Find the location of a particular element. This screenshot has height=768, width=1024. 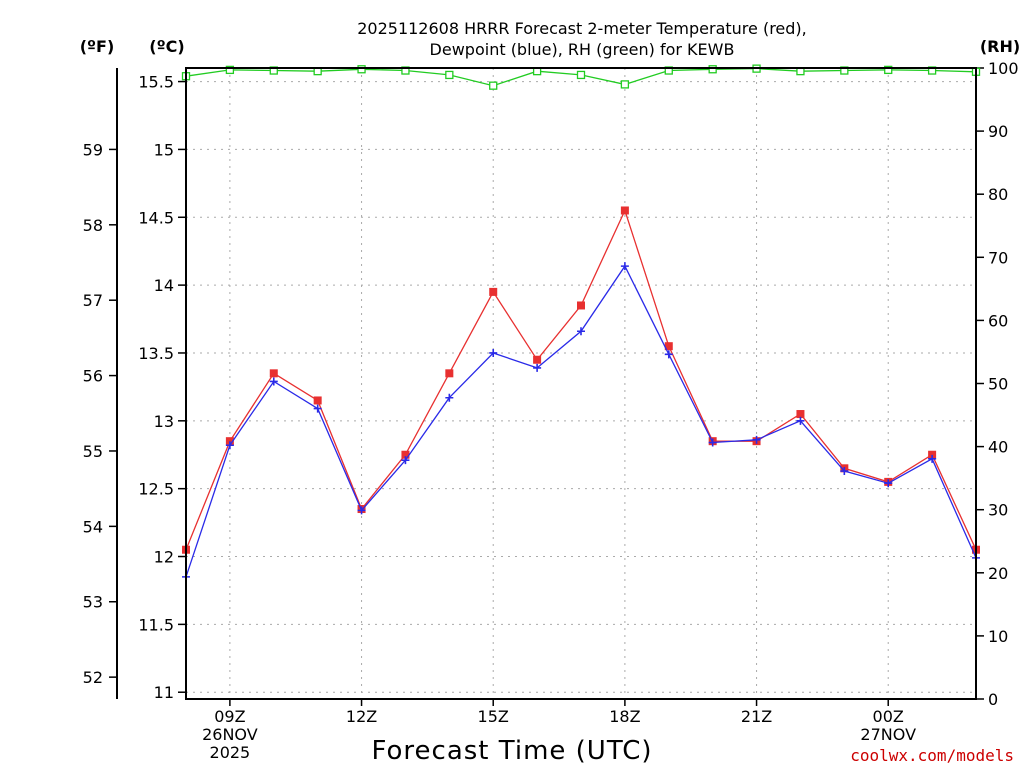

fahrenheit-axis: 52 53 54 55 56 57 58 59 is located at coordinates (100, 383).